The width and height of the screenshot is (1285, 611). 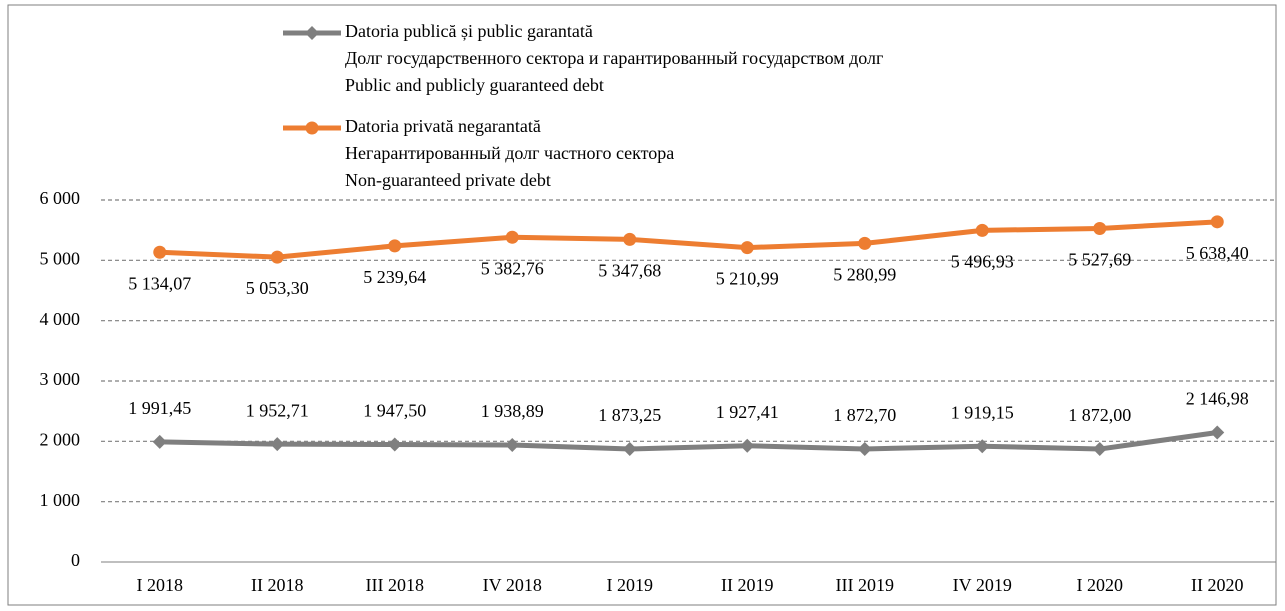 What do you see at coordinates (1217, 585) in the screenshot?
I see `x-tick-label: II 2020` at bounding box center [1217, 585].